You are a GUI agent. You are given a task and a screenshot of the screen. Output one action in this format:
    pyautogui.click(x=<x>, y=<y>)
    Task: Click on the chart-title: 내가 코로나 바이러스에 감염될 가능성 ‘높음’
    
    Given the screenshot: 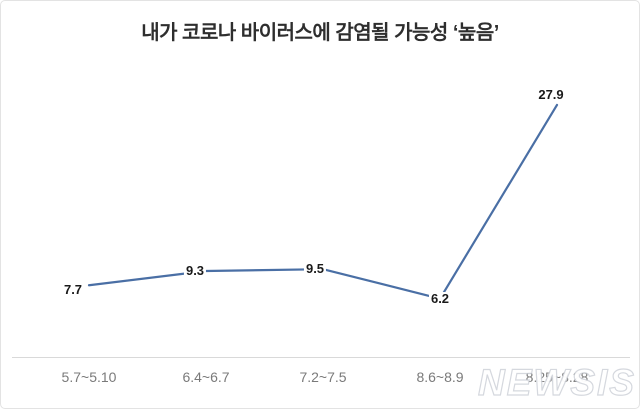 What is the action you would take?
    pyautogui.click(x=320, y=33)
    